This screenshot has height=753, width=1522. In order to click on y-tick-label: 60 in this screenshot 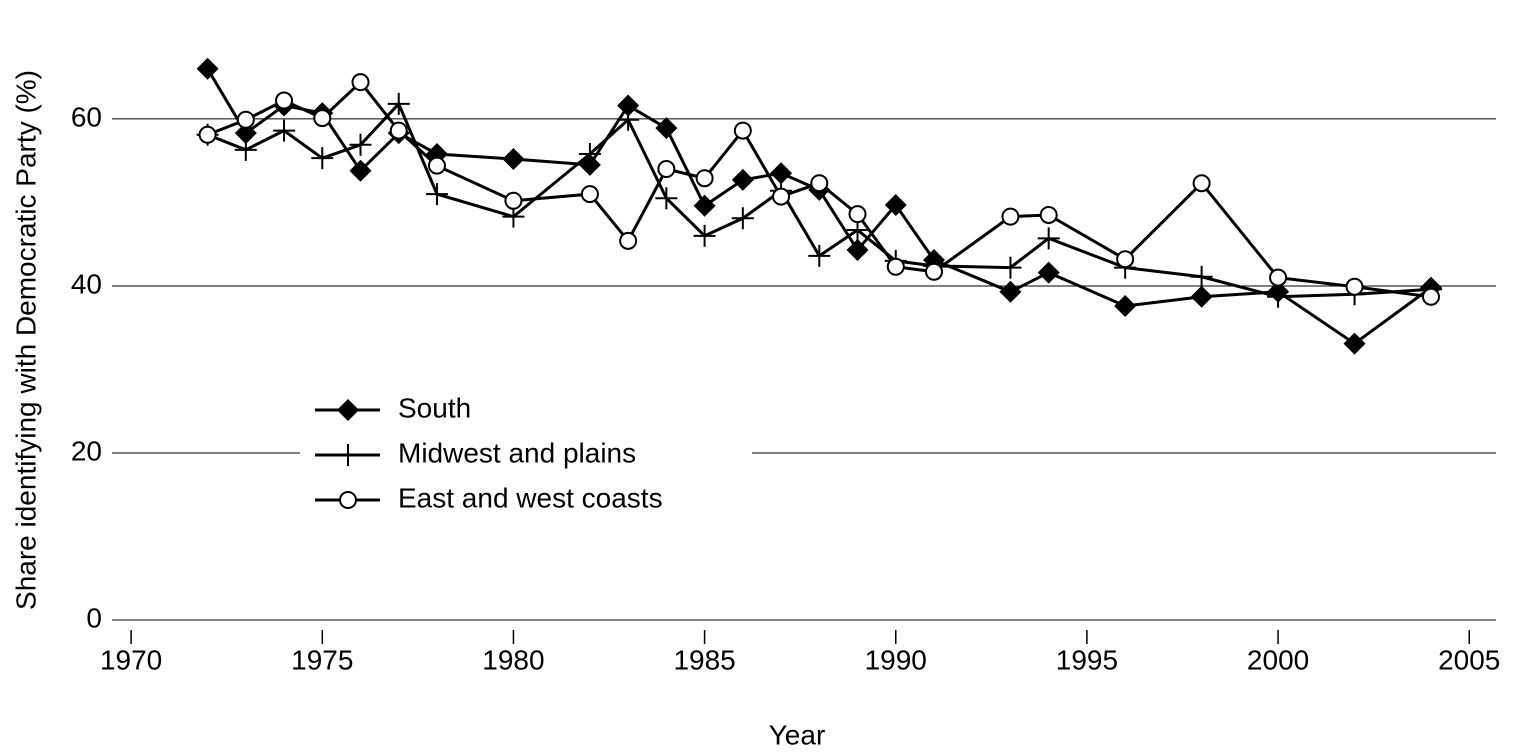, I will do `click(86, 116)`.